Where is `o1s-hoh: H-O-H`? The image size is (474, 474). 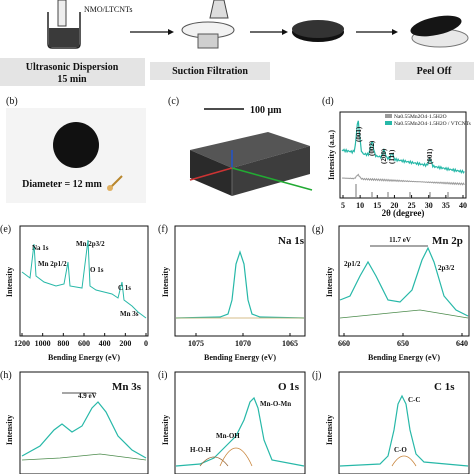 o1s-hoh: H-O-H is located at coordinates (201, 450).